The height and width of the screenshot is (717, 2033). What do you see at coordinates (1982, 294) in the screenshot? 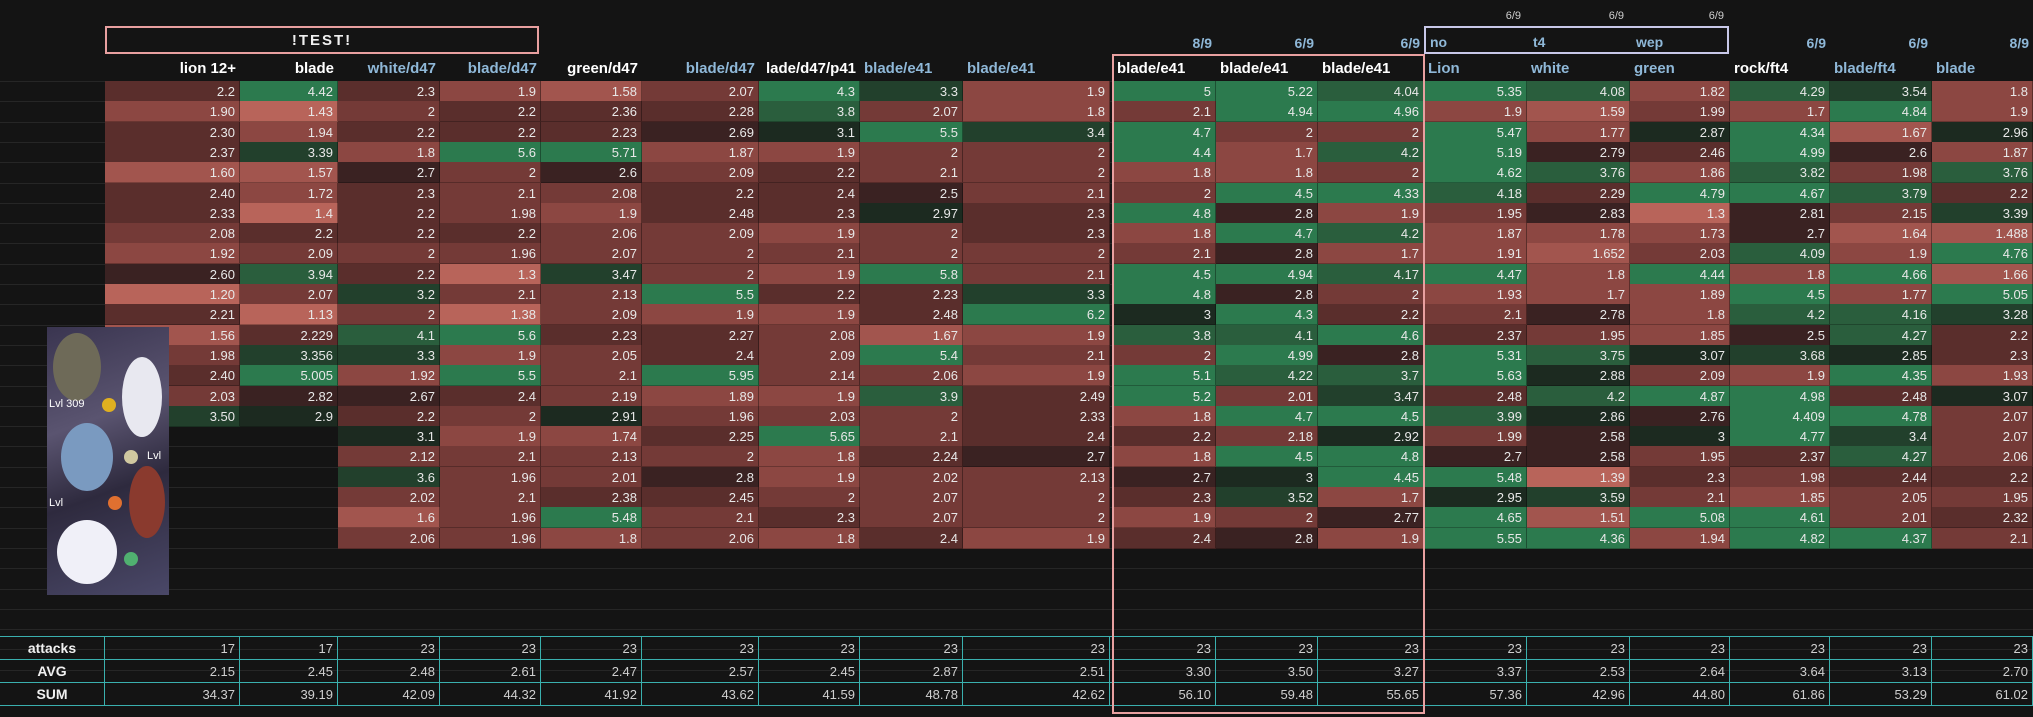
I see `table-cell: 5.05` at bounding box center [1982, 294].